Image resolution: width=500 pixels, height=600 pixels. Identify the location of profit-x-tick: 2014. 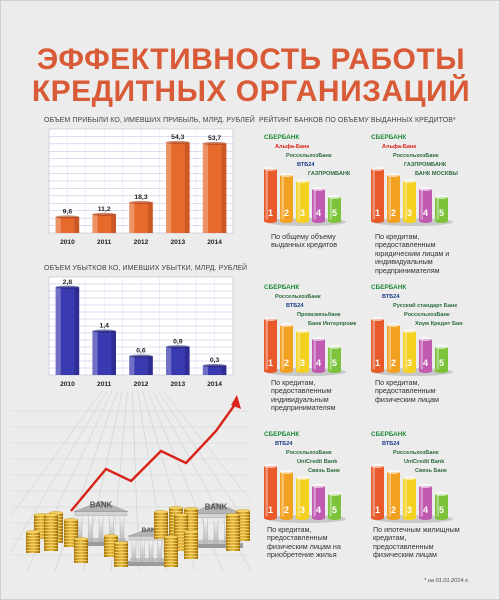
(214, 242).